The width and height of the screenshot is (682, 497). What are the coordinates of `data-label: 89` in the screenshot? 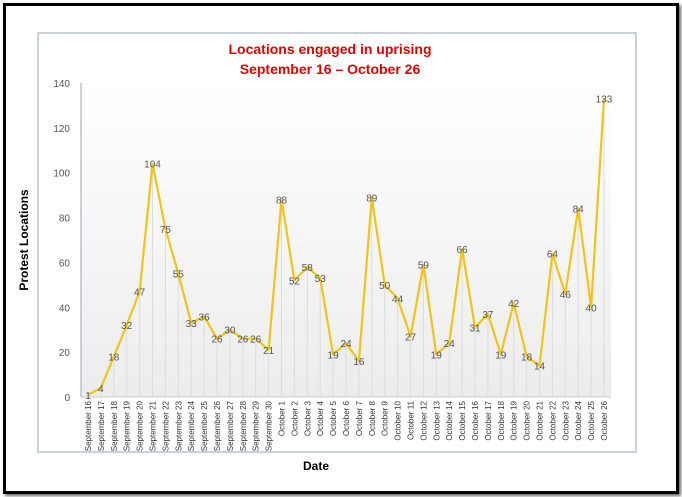 It's located at (372, 198).